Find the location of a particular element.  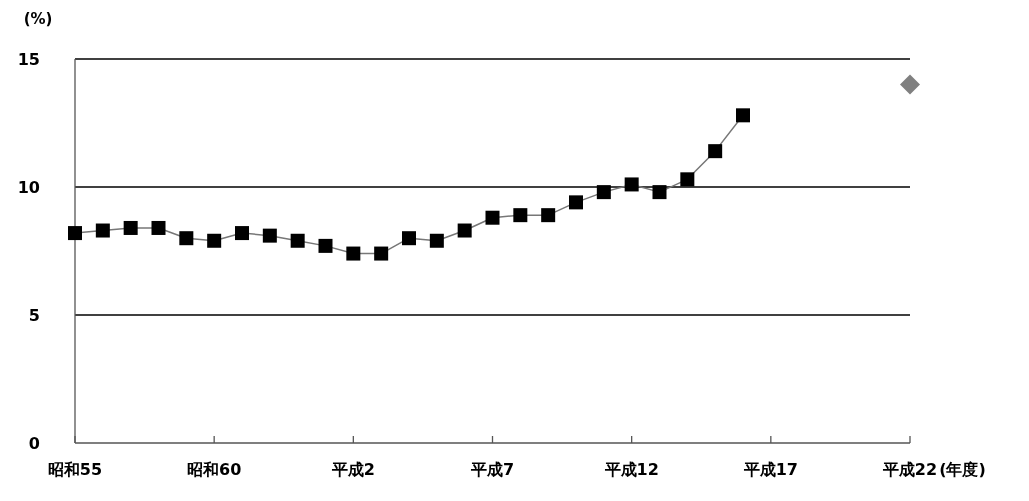

y-axis-title: (%) is located at coordinates (38, 19).